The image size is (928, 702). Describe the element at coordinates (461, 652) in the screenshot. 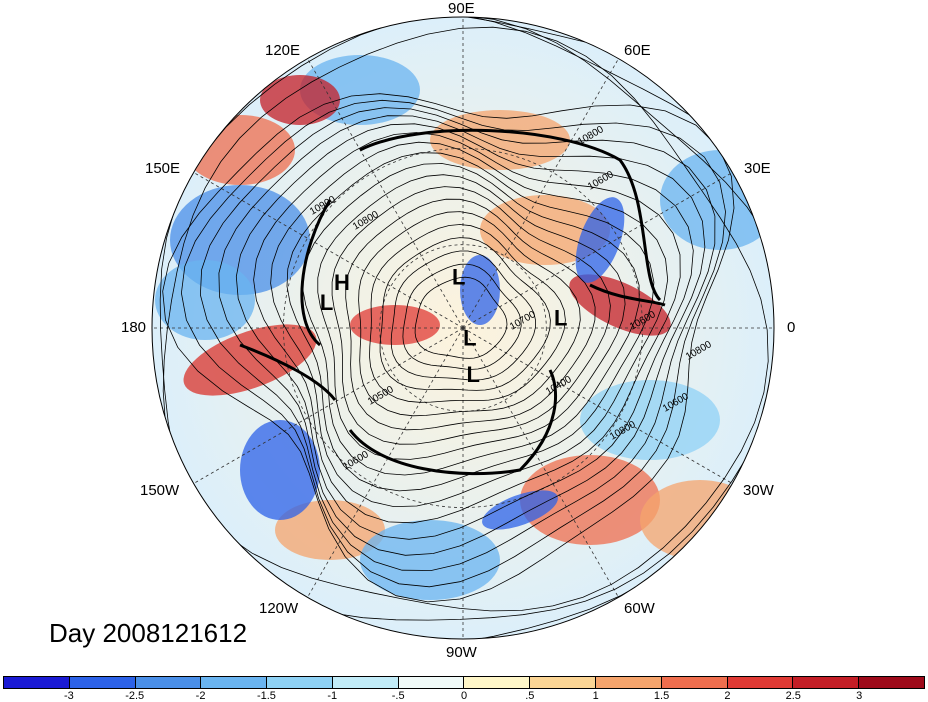

I see `lon-label-90w: 90W` at that location.